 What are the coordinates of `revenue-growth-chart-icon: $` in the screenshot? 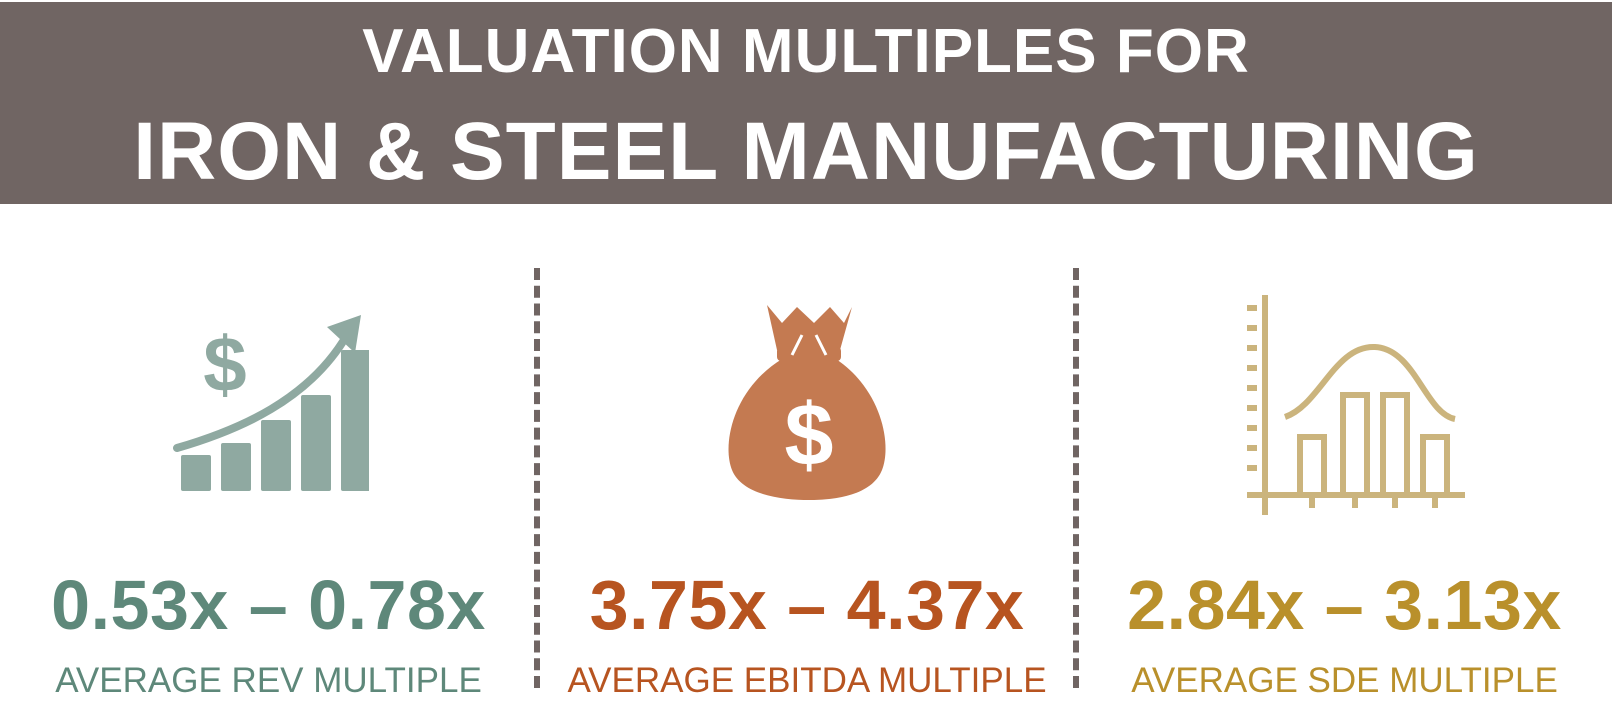 It's located at (268, 417).